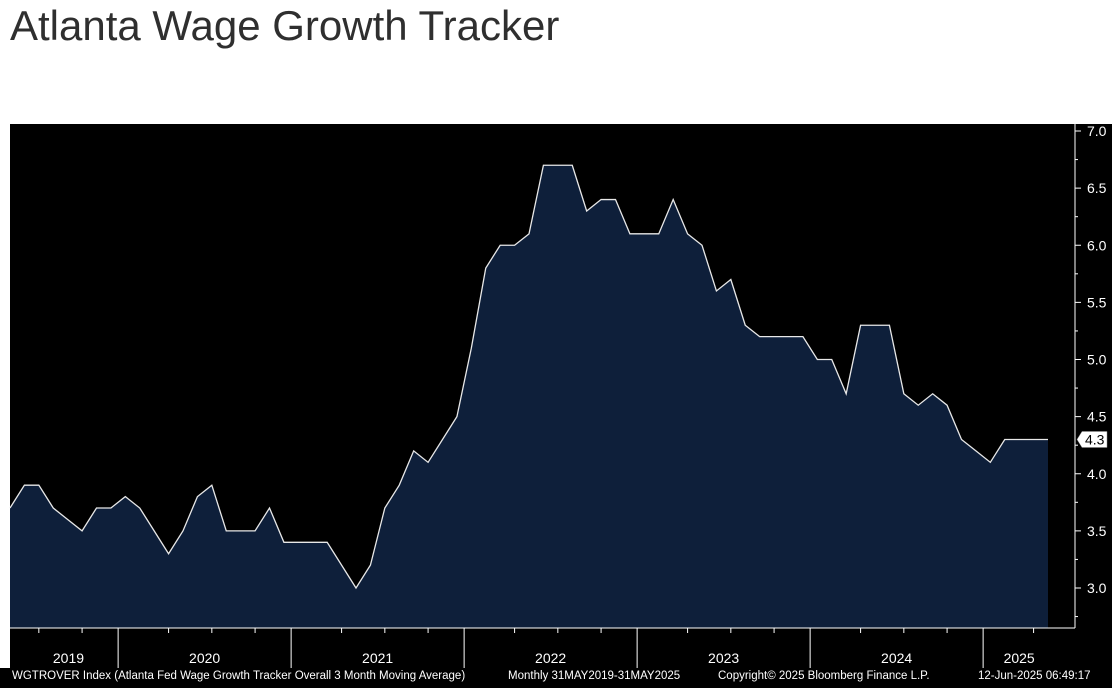  Describe the element at coordinates (1097, 131) in the screenshot. I see `y-tick-label: 7.0` at that location.